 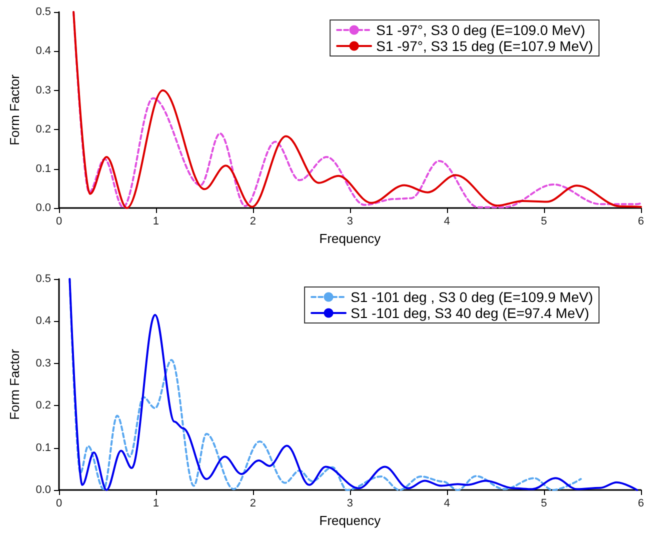 What do you see at coordinates (481, 30) in the screenshot?
I see `legend-label: S1 -97°, S3 0 deg (E=109.0 MeV)` at bounding box center [481, 30].